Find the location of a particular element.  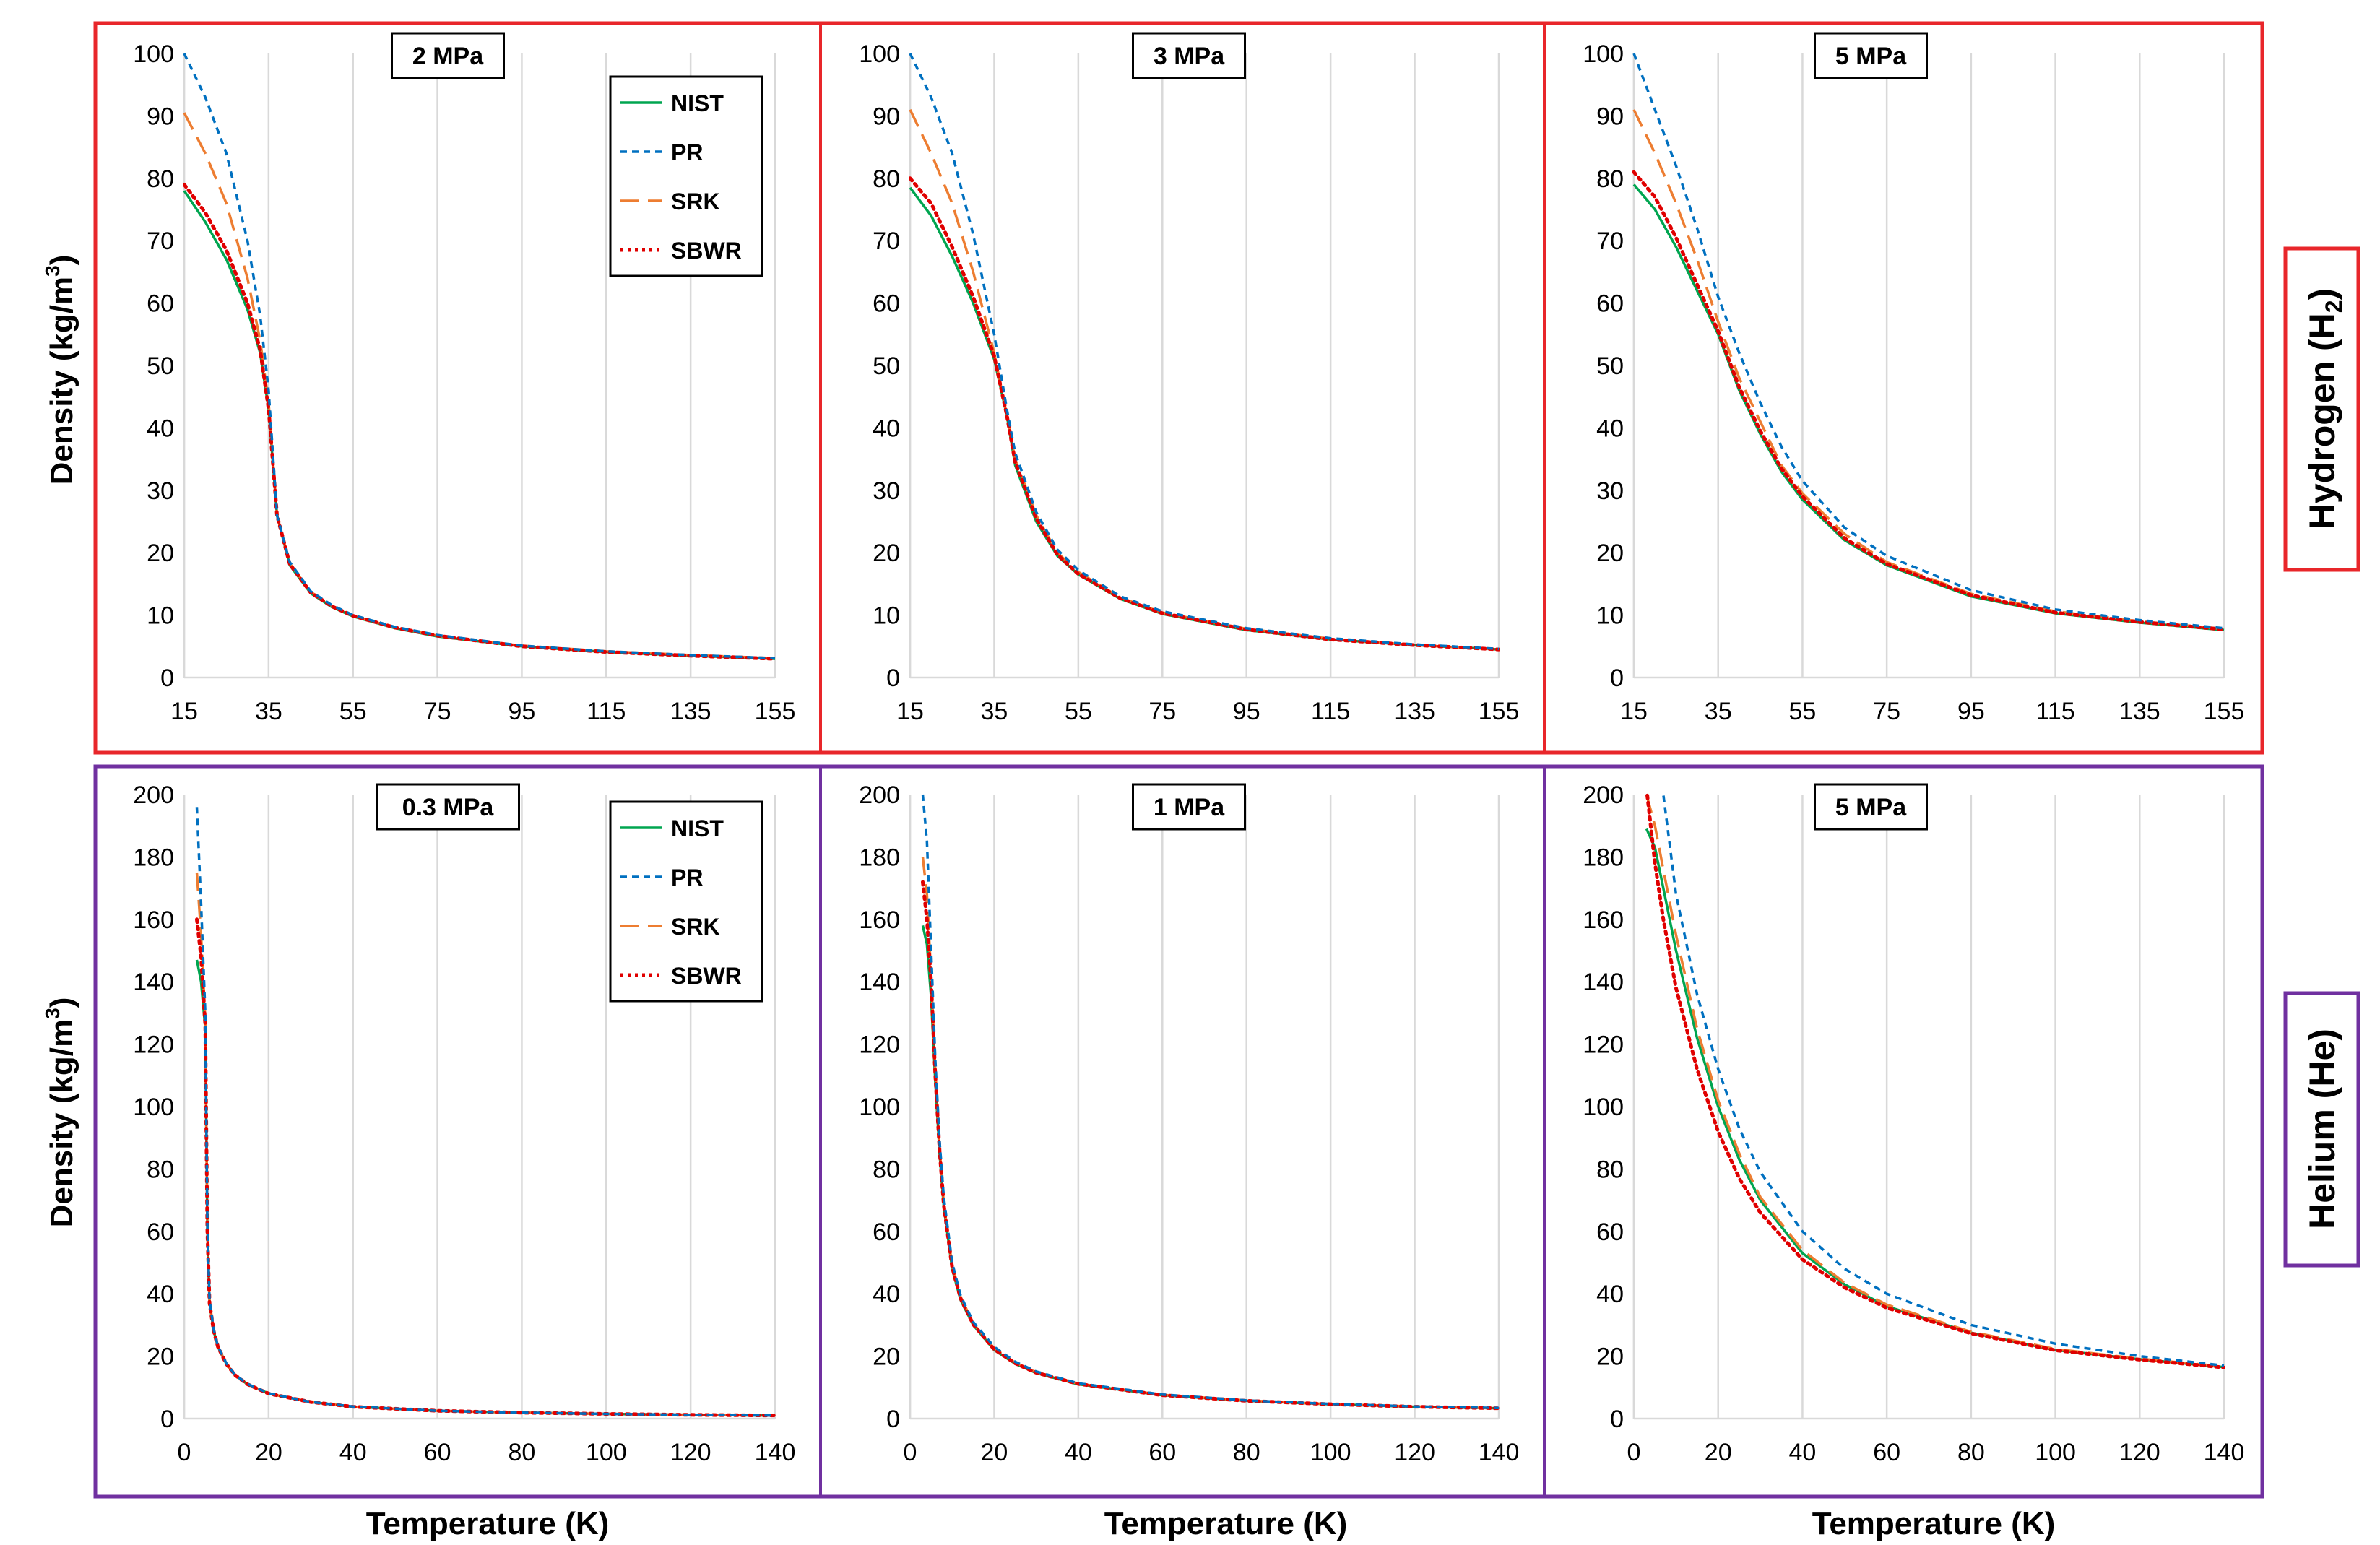

panel-title: 2 MPa is located at coordinates (448, 56).